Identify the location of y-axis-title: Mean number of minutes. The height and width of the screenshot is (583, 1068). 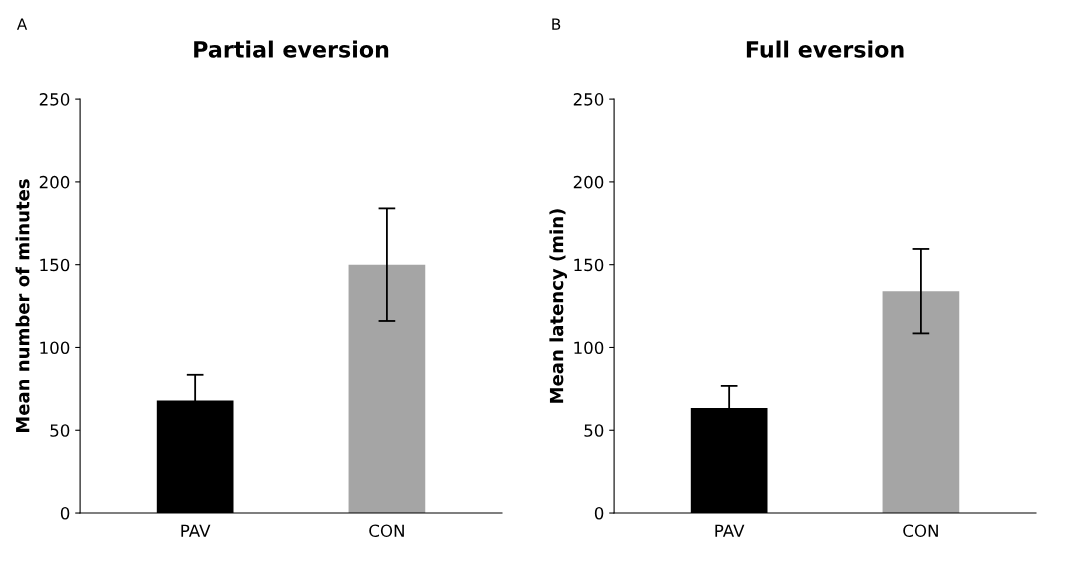
(22, 306).